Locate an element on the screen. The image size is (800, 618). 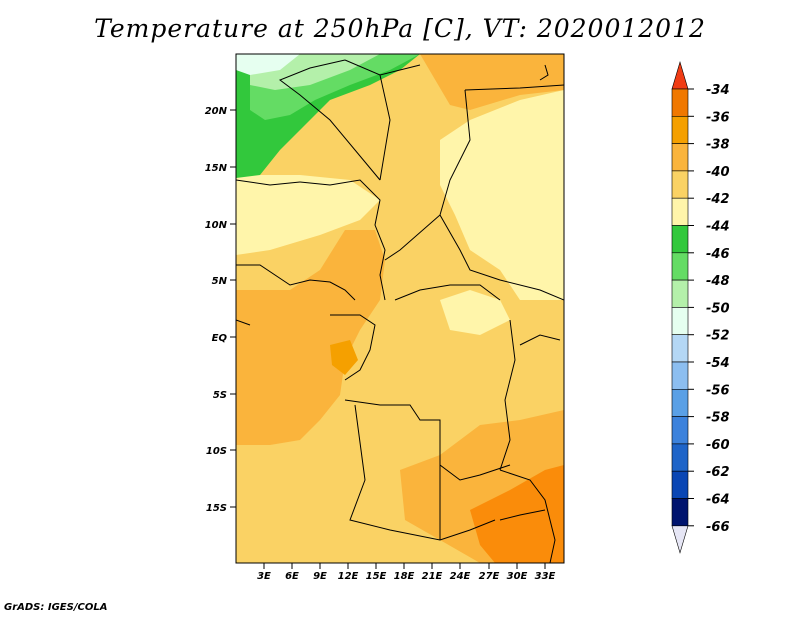
lon-label: 6E is located at coordinates (292, 576).